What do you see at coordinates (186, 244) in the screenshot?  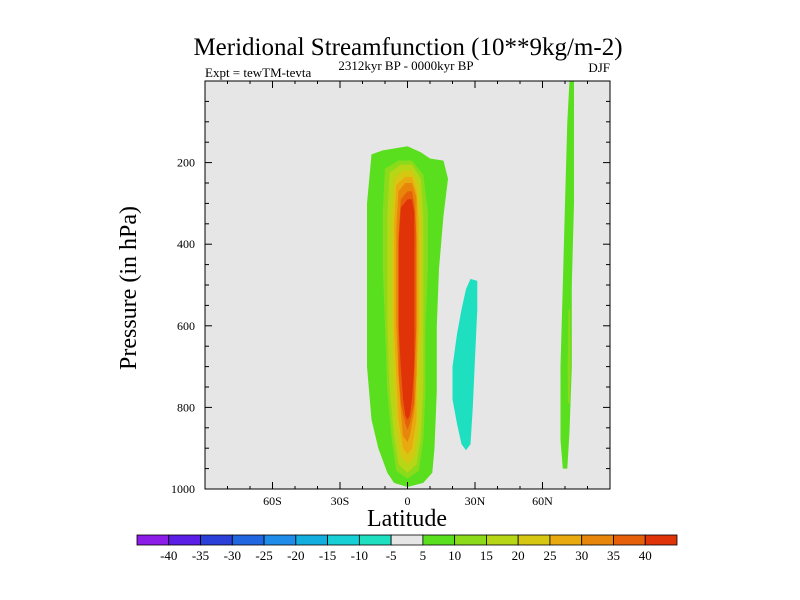 I see `y-tick-label: 400` at bounding box center [186, 244].